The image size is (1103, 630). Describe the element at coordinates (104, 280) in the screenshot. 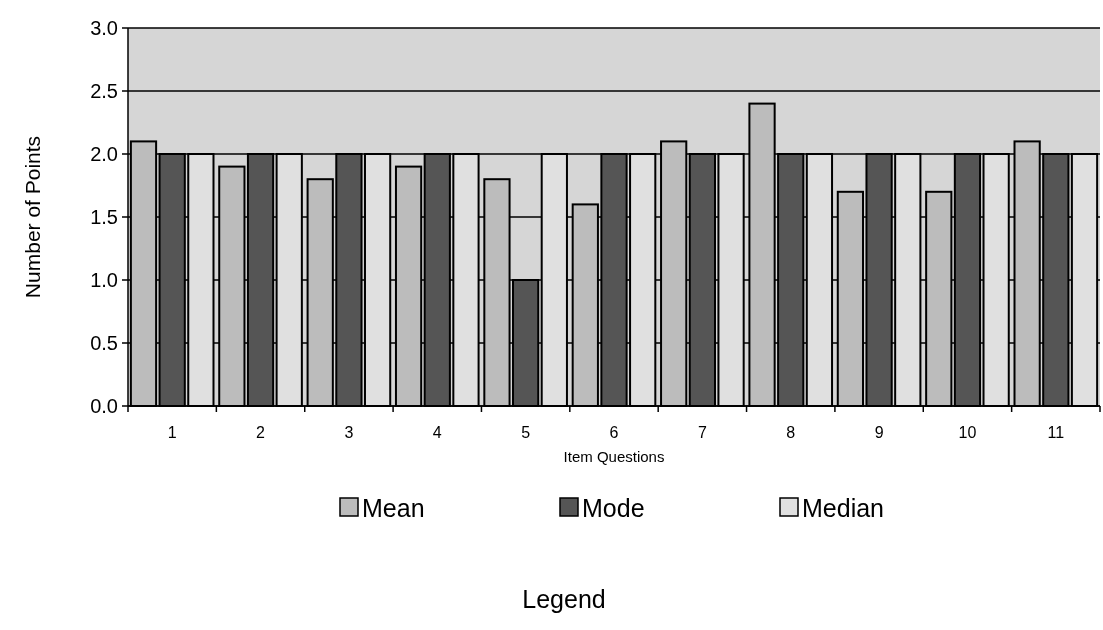

I see `y-tick-label: 1.0` at that location.